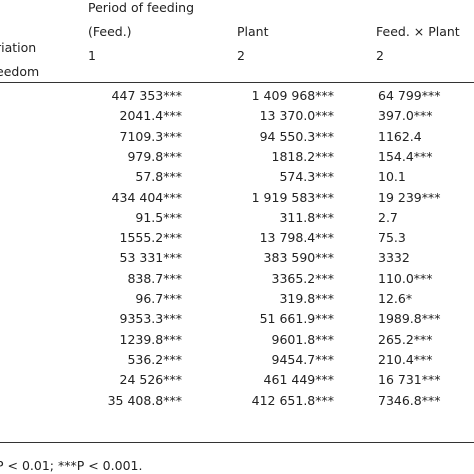 The image size is (474, 474). What do you see at coordinates (110, 31) in the screenshot?
I see `column-header: (Feed.)` at bounding box center [110, 31].